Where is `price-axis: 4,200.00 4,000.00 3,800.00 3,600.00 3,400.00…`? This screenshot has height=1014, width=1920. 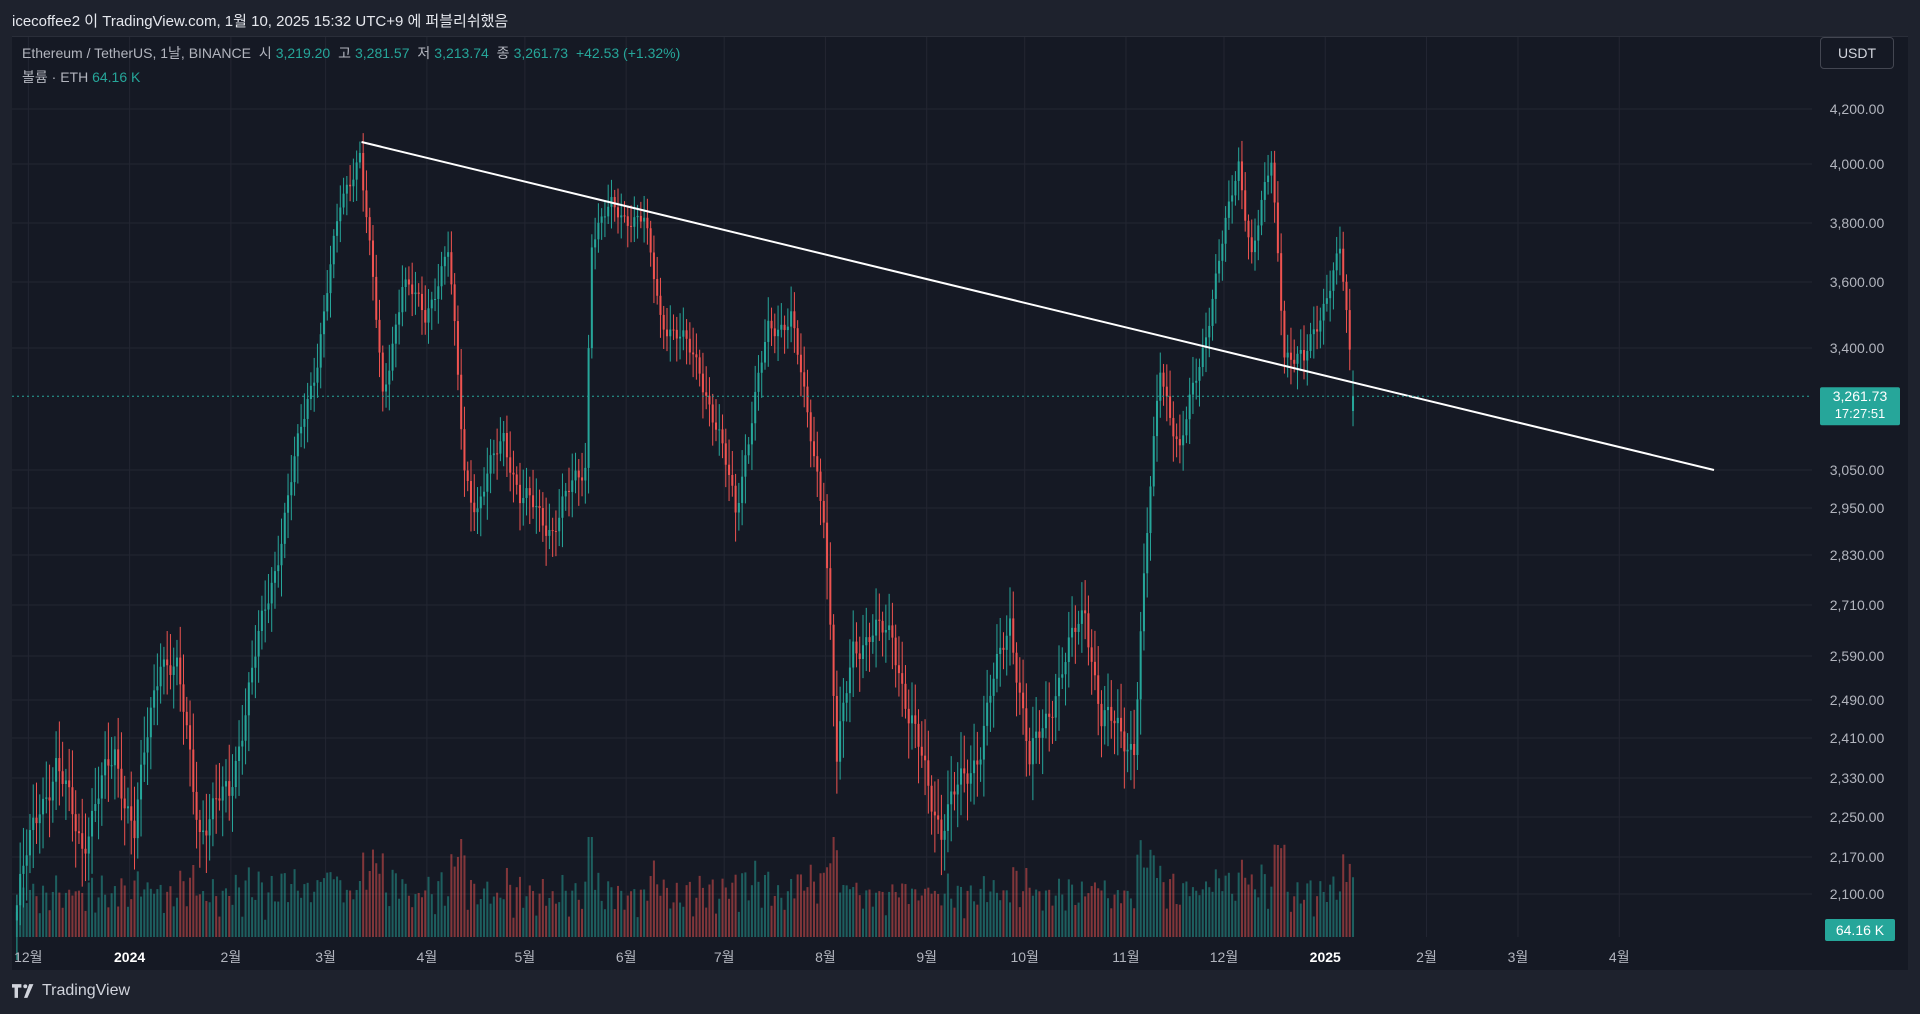 price-axis: 4,200.00 4,000.00 3,800.00 3,600.00 3,400.00… is located at coordinates (1857, 501).